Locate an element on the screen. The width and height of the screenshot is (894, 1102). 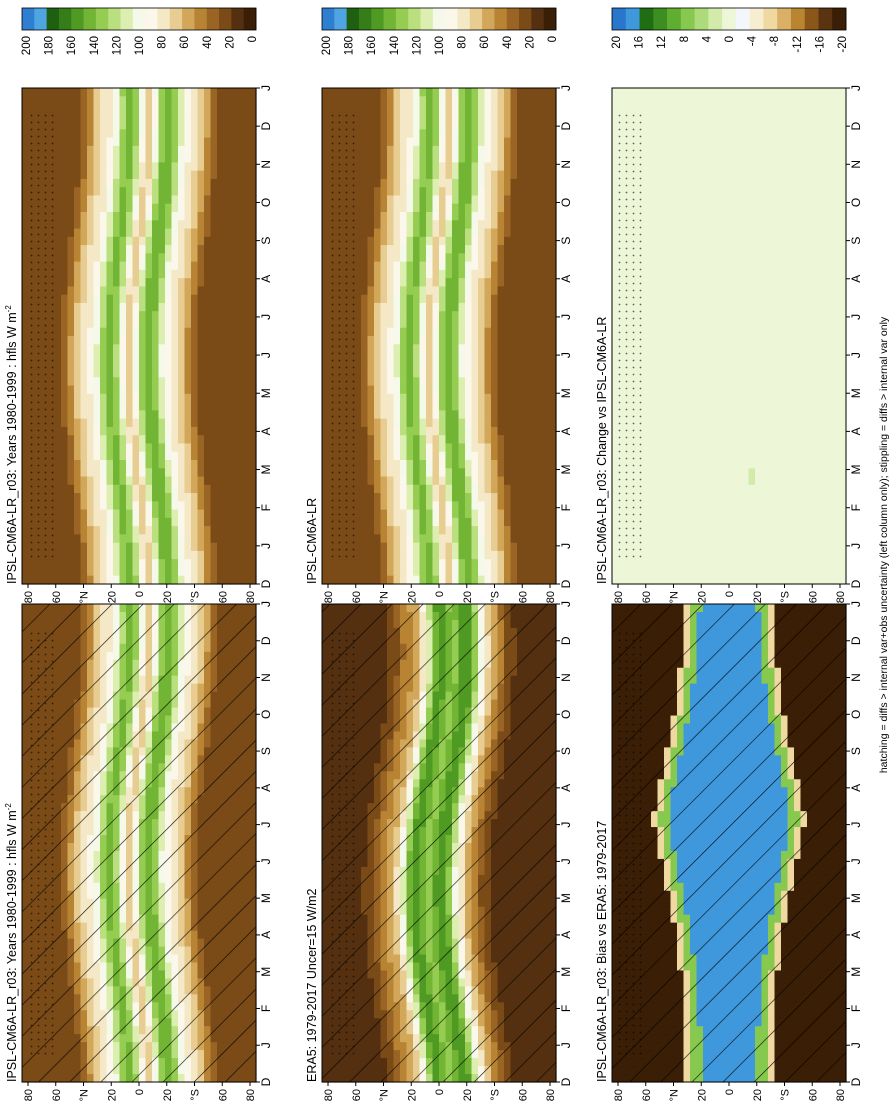
lat-tick-label: °S is located at coordinates (196, 597).